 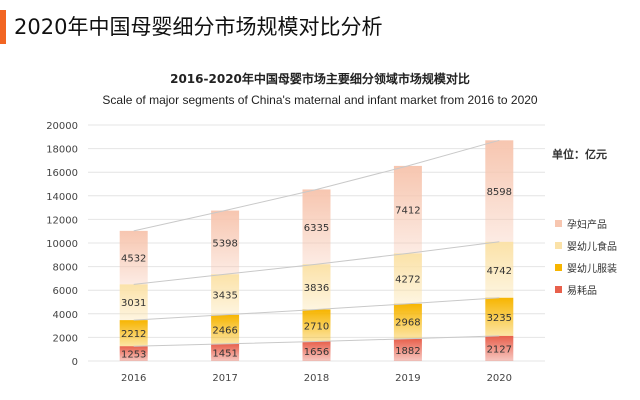 I want to click on x-tick-label: 2016, so click(x=133, y=378).